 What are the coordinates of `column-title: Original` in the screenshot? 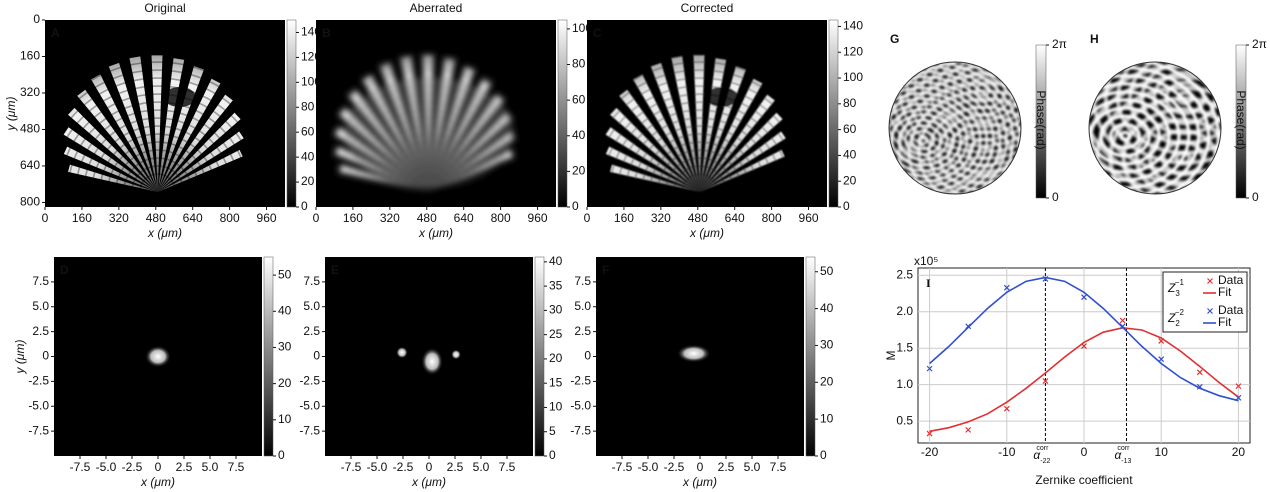 It's located at (164, 8).